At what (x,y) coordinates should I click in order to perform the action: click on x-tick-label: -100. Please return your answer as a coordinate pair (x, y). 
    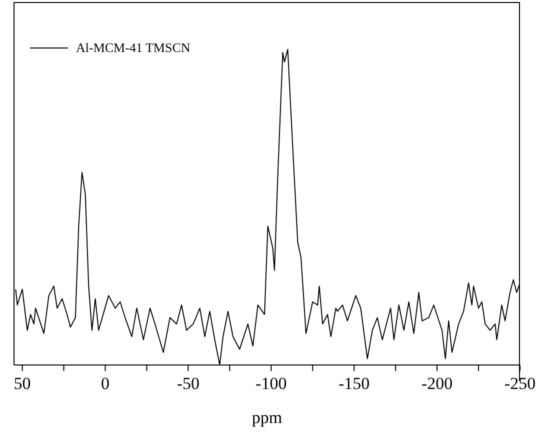
    Looking at the image, I should click on (271, 383).